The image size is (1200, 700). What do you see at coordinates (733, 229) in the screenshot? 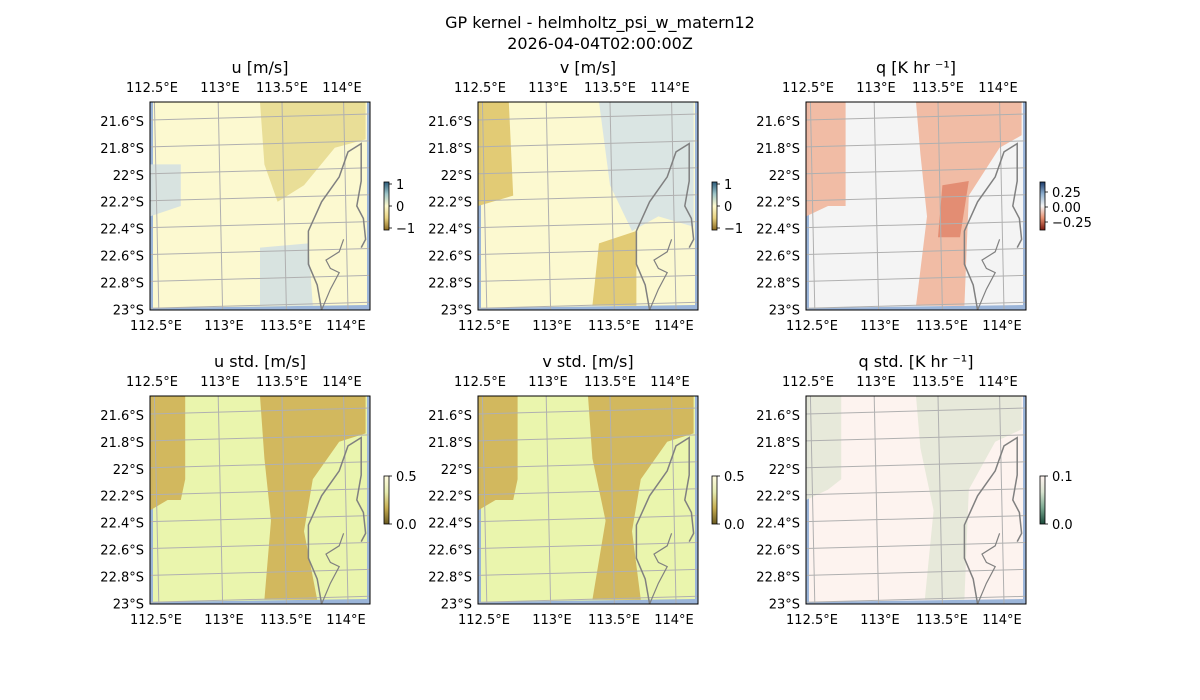
I see `colorbar-tick-label: −1` at bounding box center [733, 229].